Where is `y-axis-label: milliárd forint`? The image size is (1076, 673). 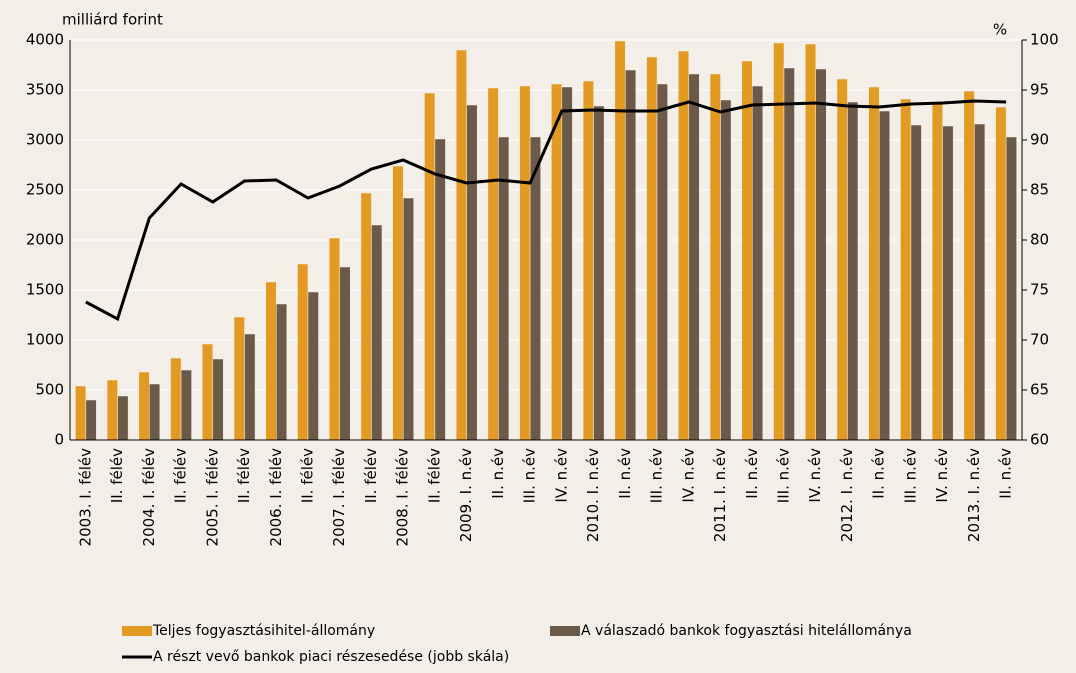
y-axis-label: milliárd forint is located at coordinates (112, 20).